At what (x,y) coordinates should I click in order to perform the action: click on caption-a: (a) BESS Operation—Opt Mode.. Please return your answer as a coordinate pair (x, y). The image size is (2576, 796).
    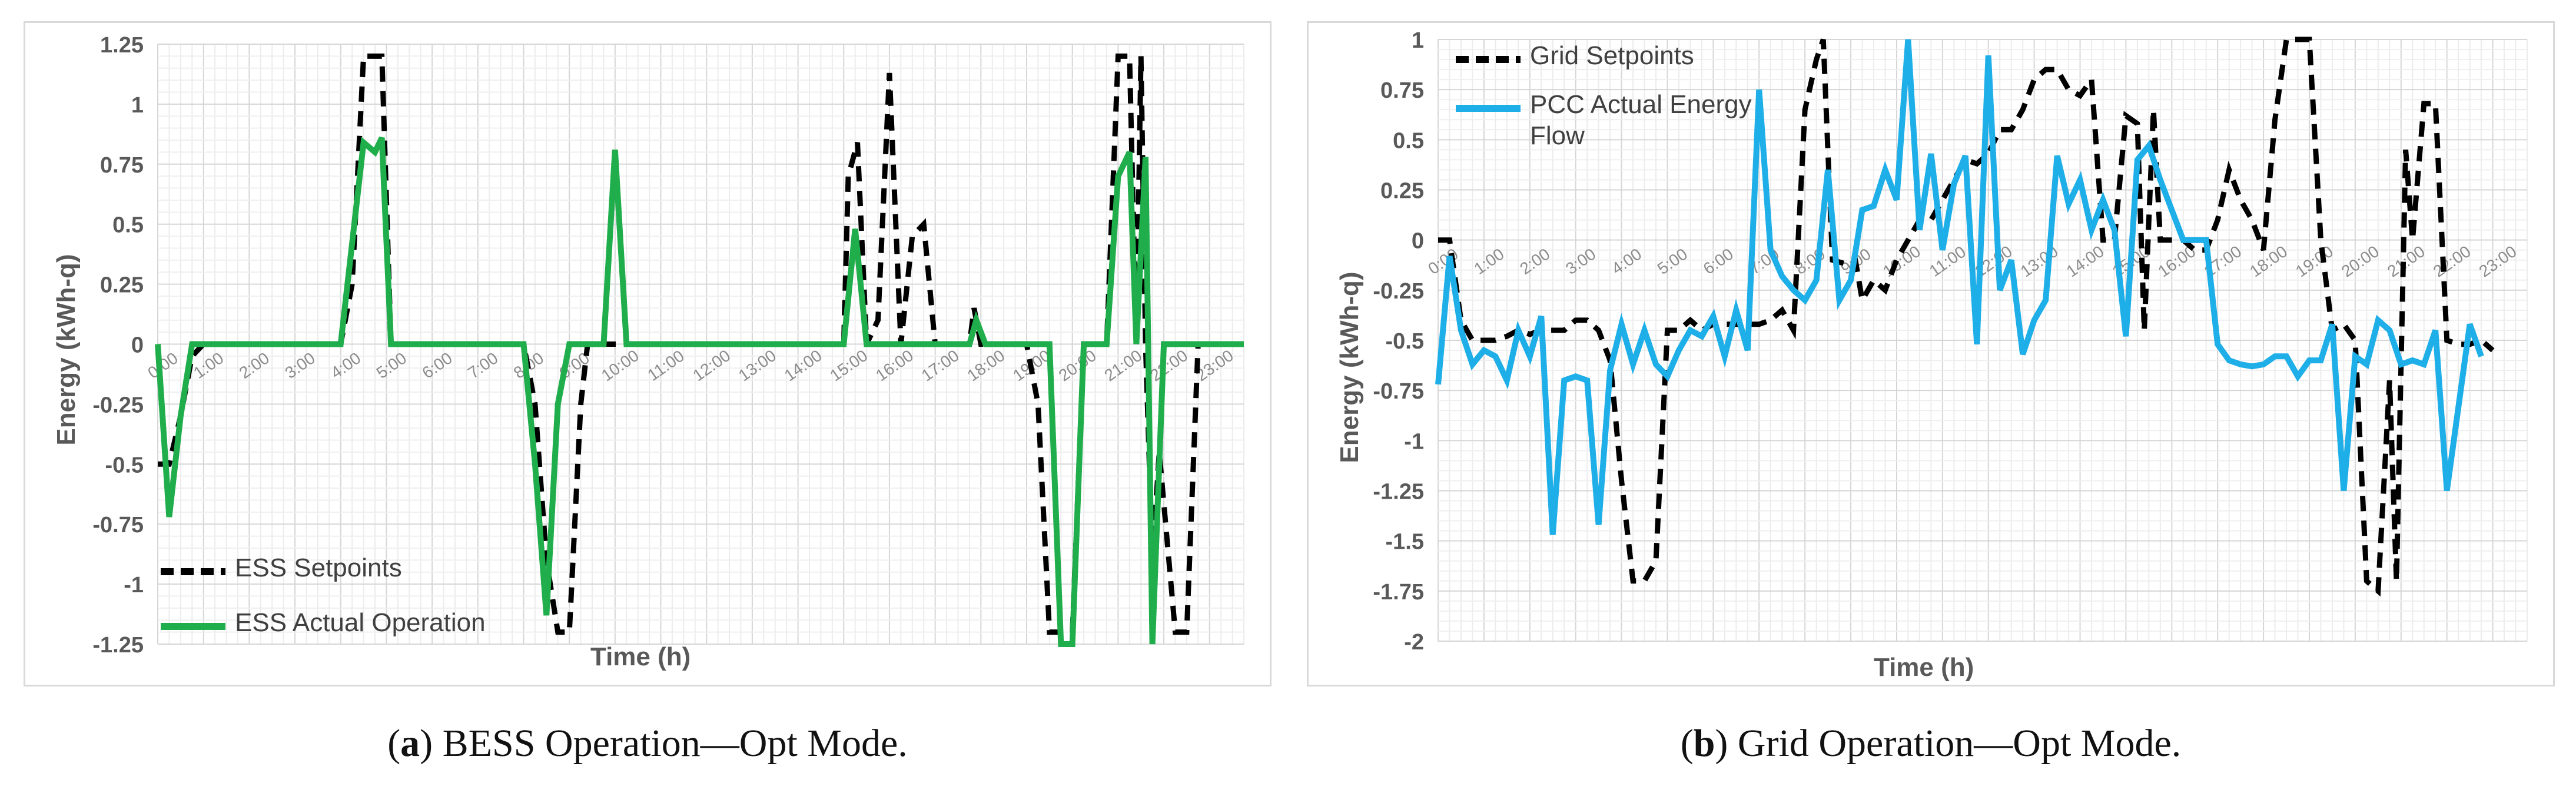
    Looking at the image, I should click on (647, 743).